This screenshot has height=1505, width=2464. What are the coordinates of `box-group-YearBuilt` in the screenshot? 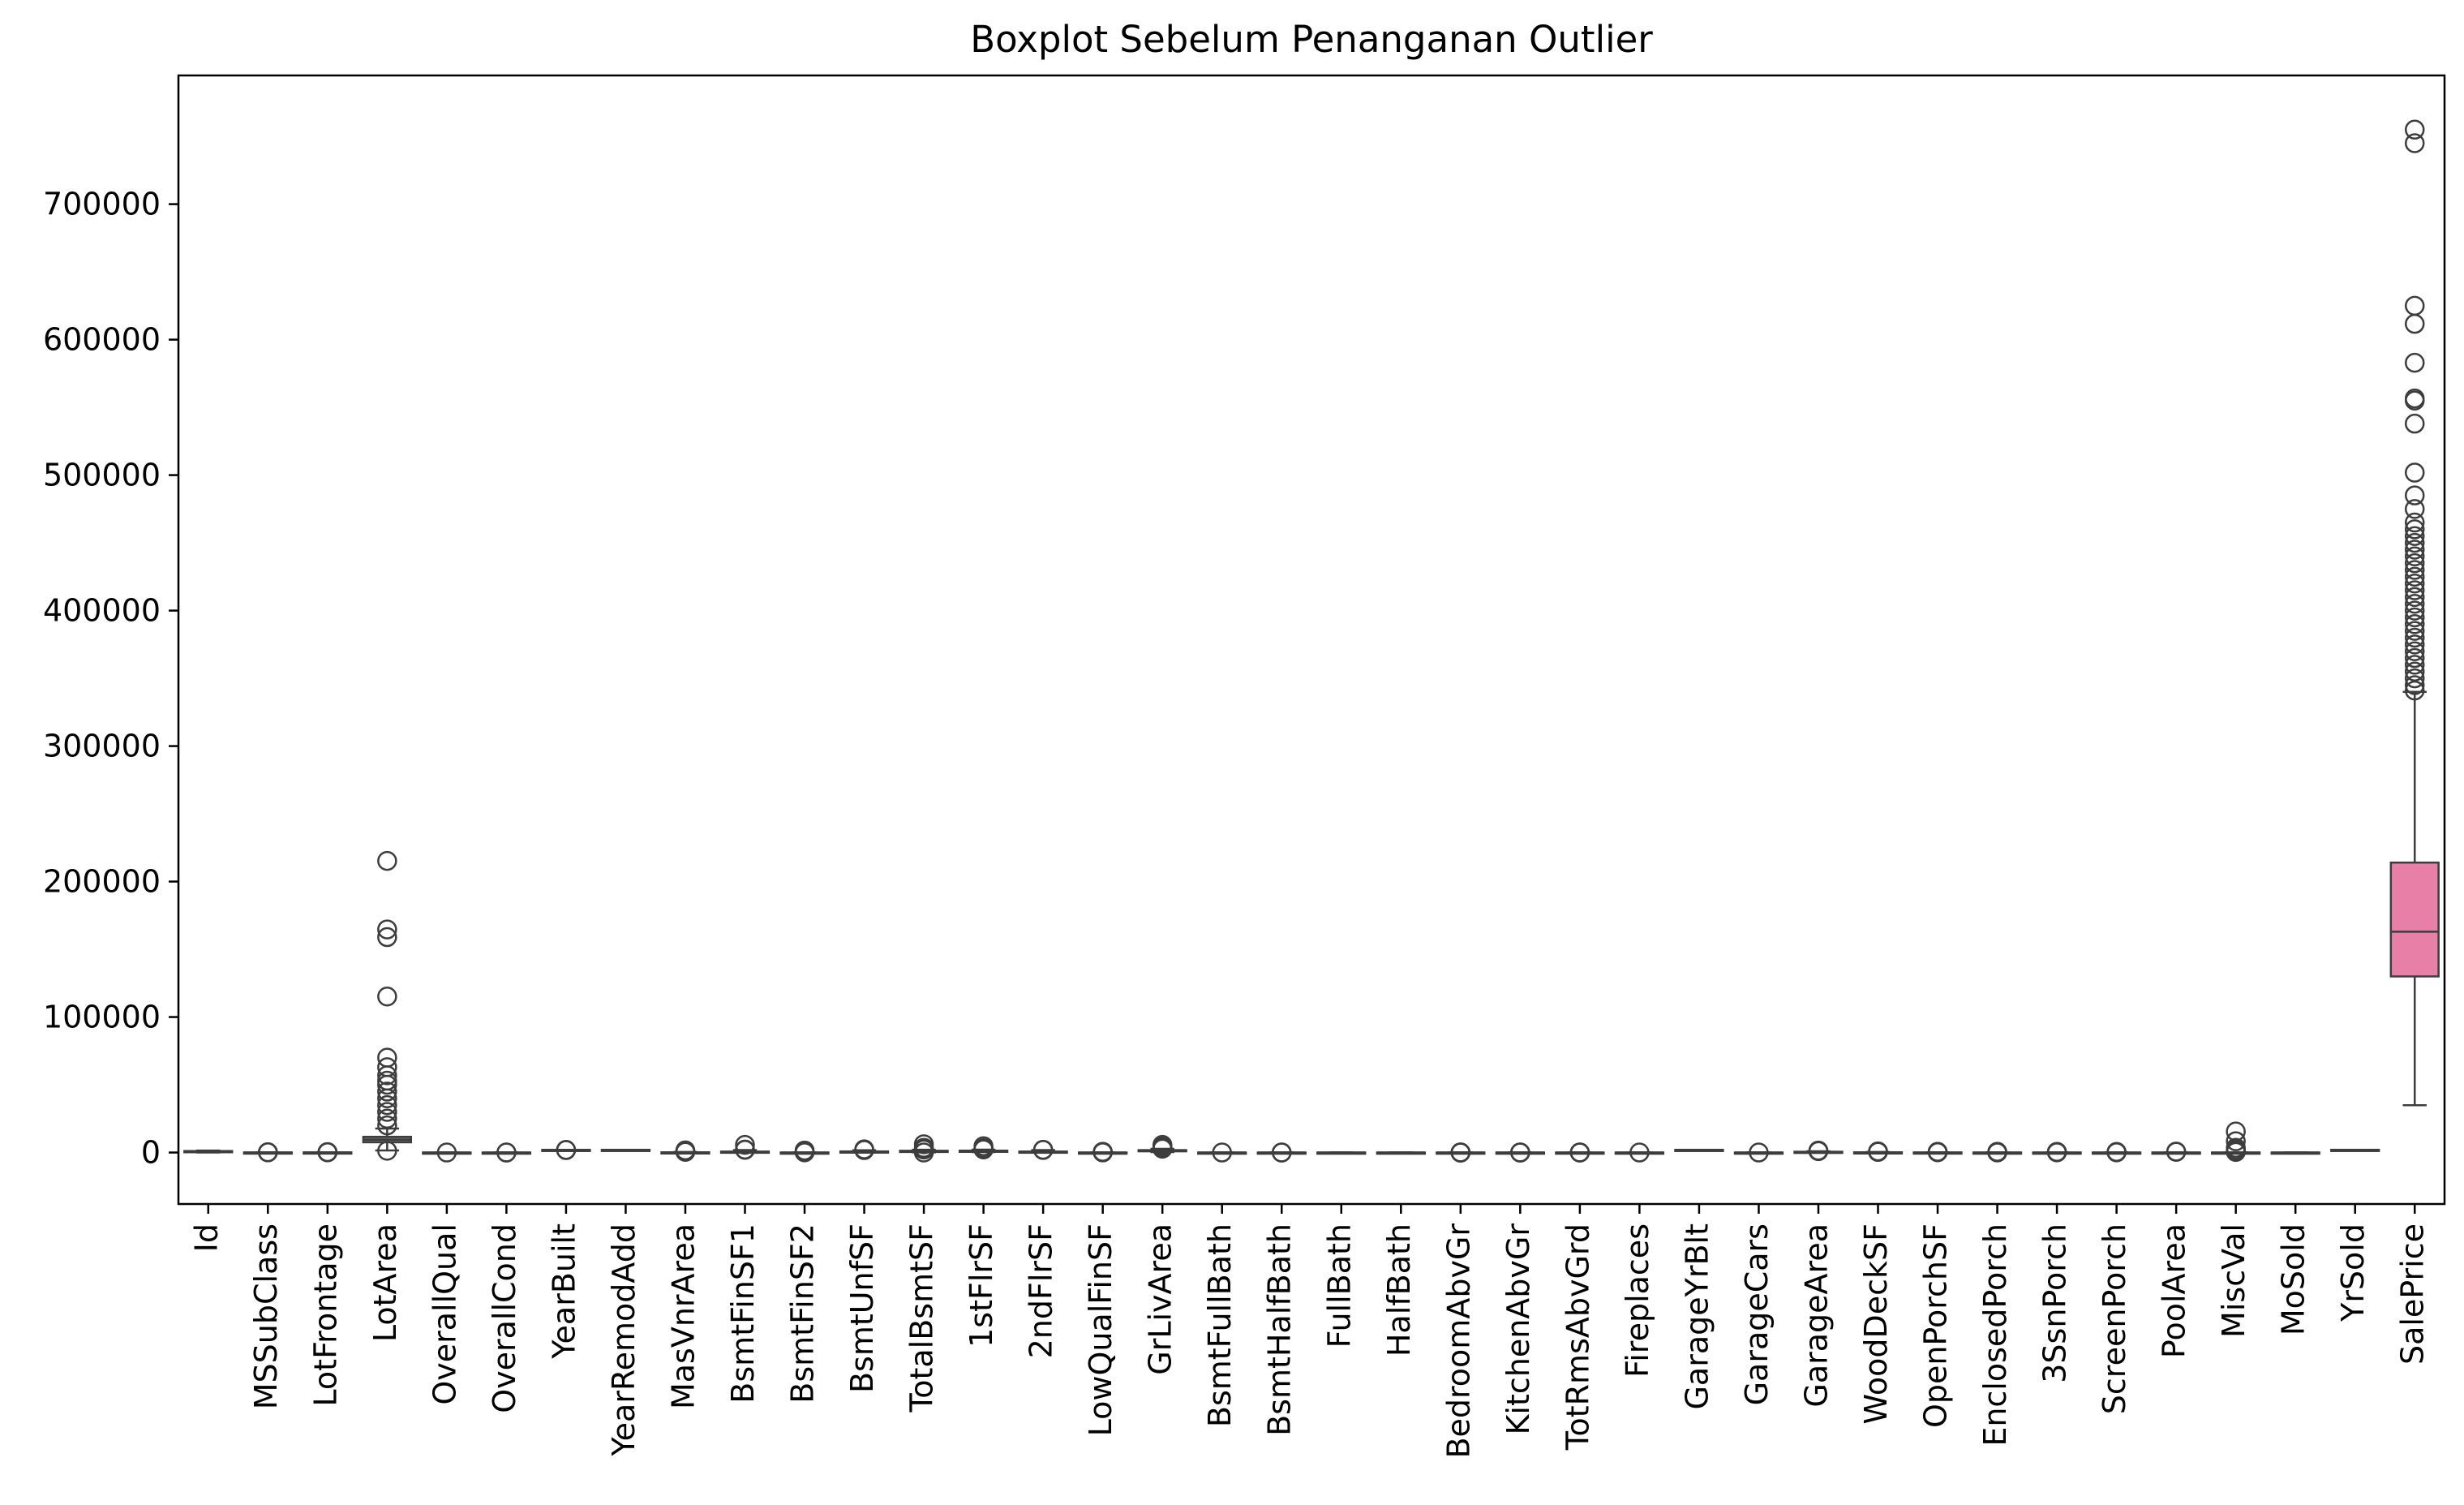 It's located at (566, 1150).